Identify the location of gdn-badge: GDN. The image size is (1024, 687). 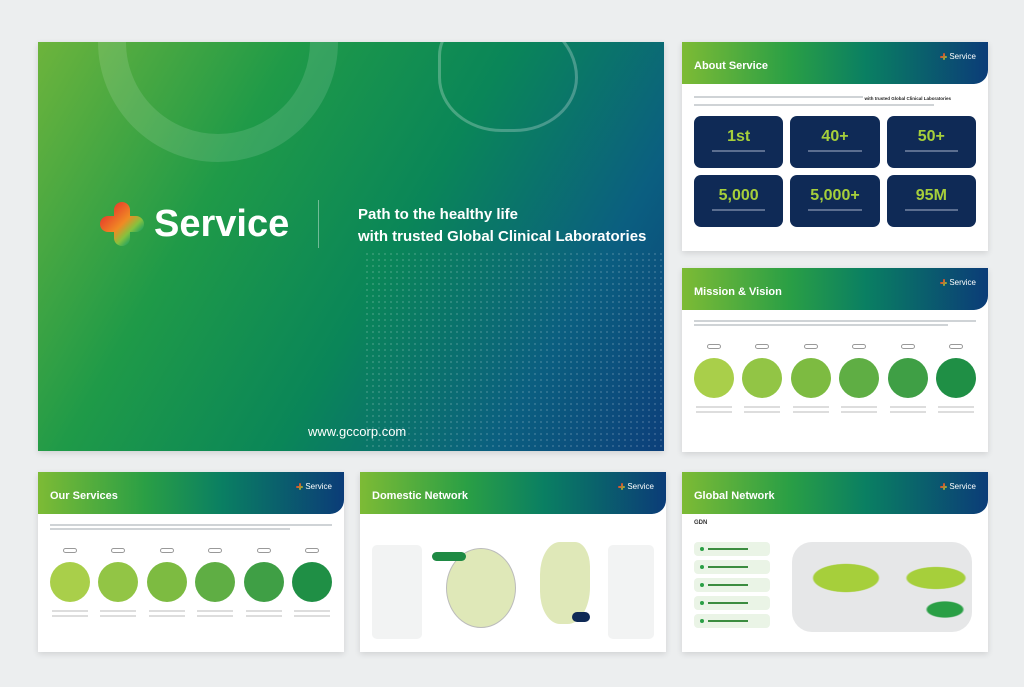
(701, 523).